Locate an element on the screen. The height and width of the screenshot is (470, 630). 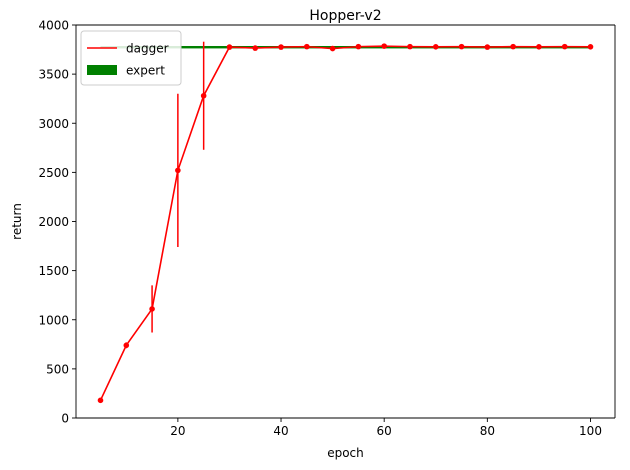
x-axis-label: epoch is located at coordinates (345, 453).